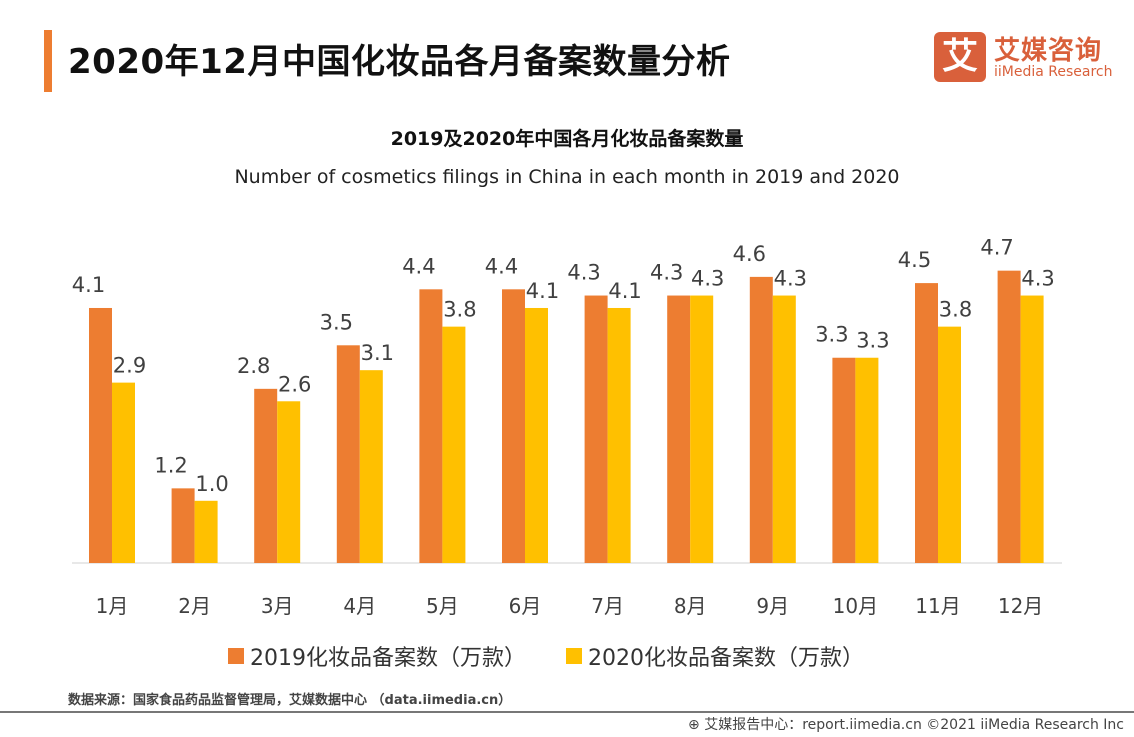  Describe the element at coordinates (236, 656) in the screenshot. I see `legend-swatch-2019` at that location.